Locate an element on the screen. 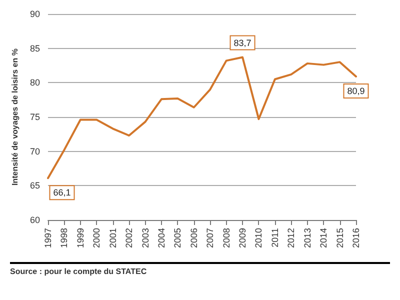 This screenshot has height=300, width=400. y-tick-label: 85 is located at coordinates (35, 48).